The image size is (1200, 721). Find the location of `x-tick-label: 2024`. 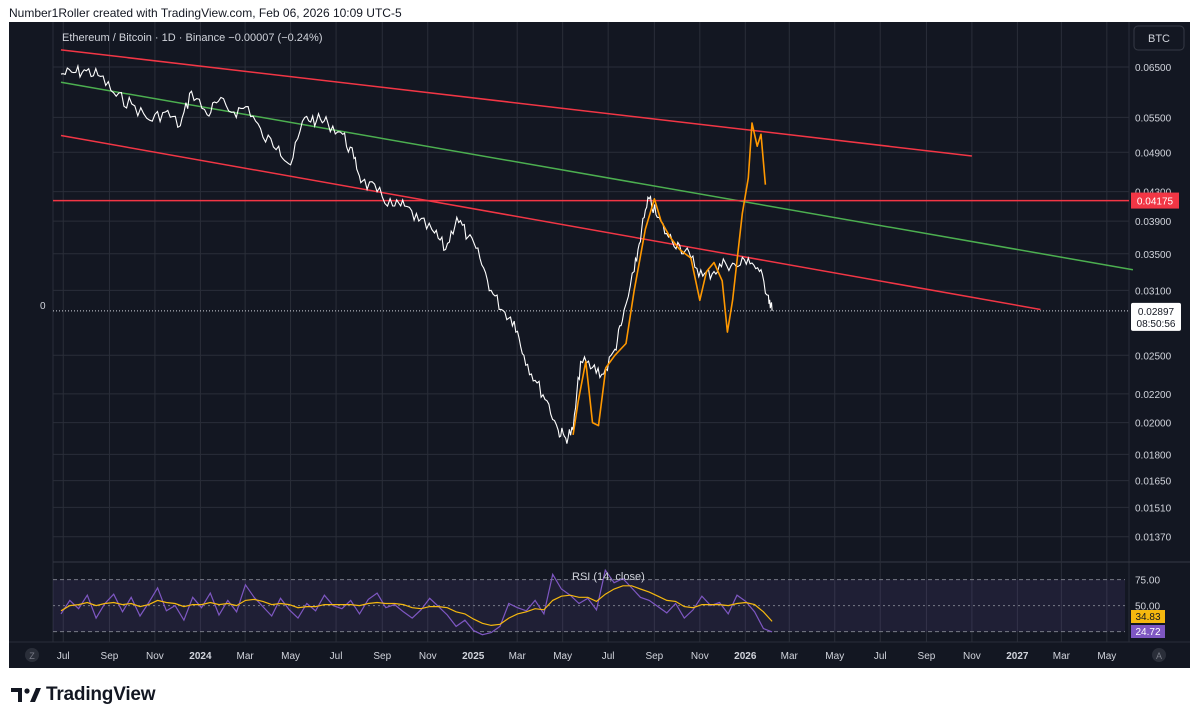

x-tick-label: 2024 is located at coordinates (200, 656).